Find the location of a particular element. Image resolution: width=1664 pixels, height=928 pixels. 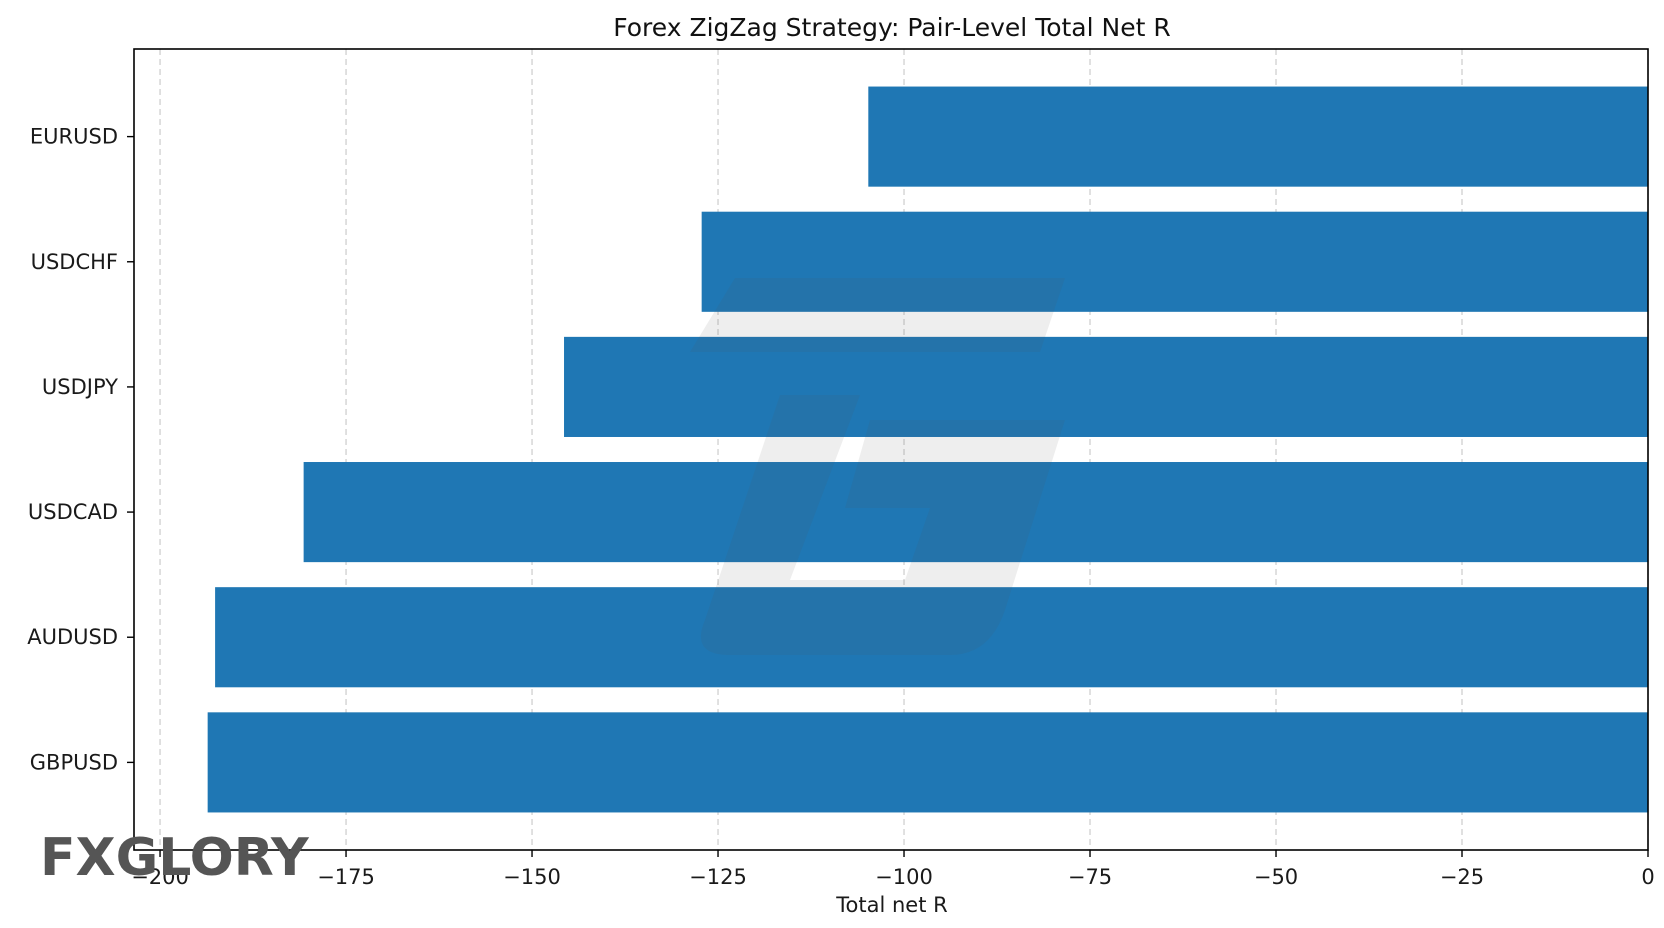

x-tick-label: −125 is located at coordinates (718, 877).